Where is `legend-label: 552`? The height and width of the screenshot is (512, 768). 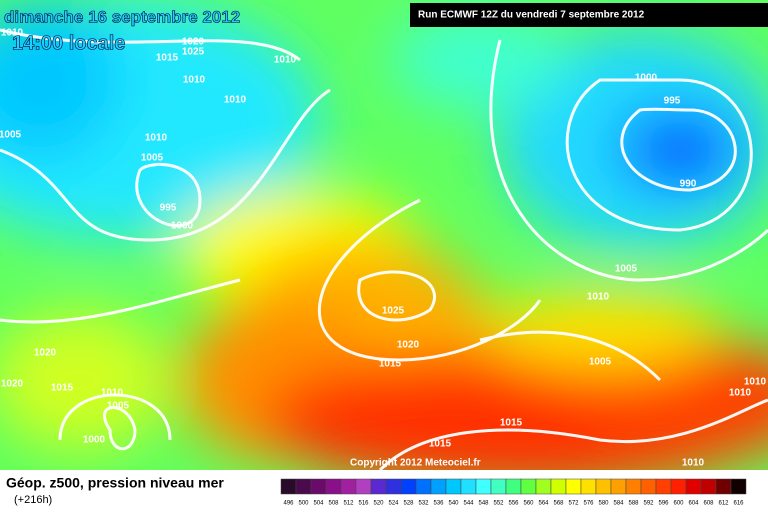
legend-label: 552 is located at coordinates (498, 504).